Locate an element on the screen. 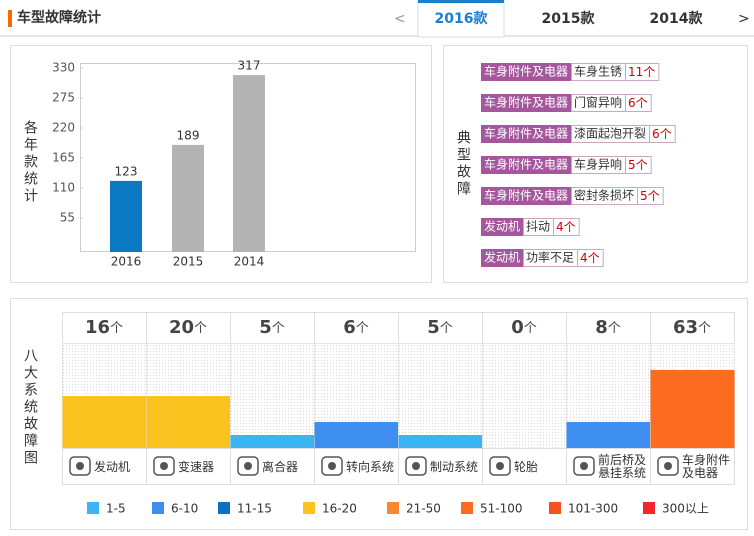 The height and width of the screenshot is (536, 754). legend-label: 16-20 is located at coordinates (339, 509).